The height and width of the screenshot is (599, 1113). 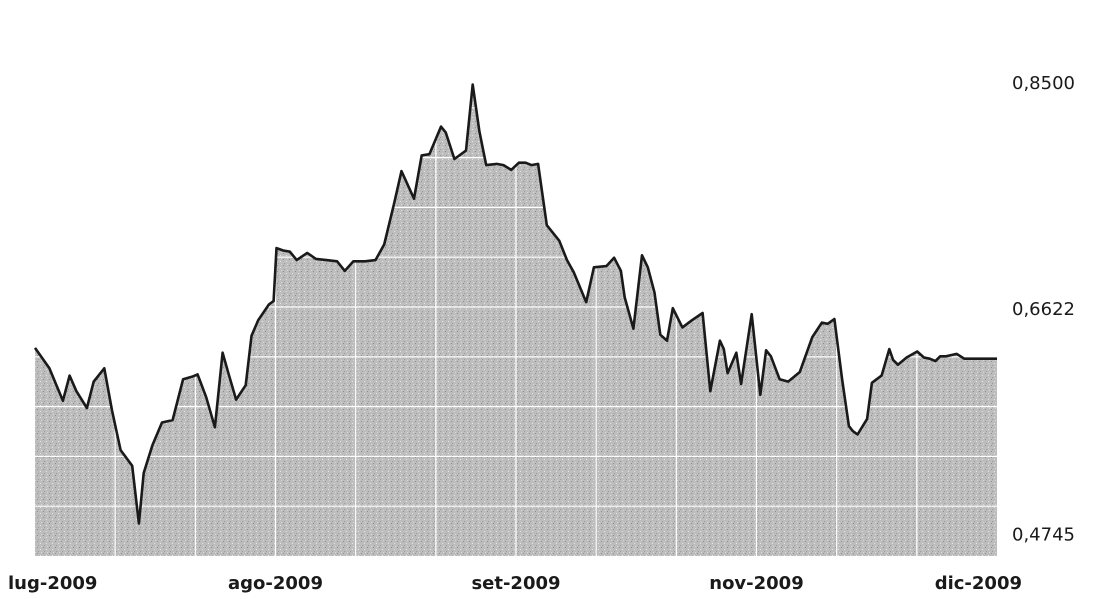 I want to click on y-axis-ticks: 0,8500 0,6622 0,4745, so click(x=1043, y=309).